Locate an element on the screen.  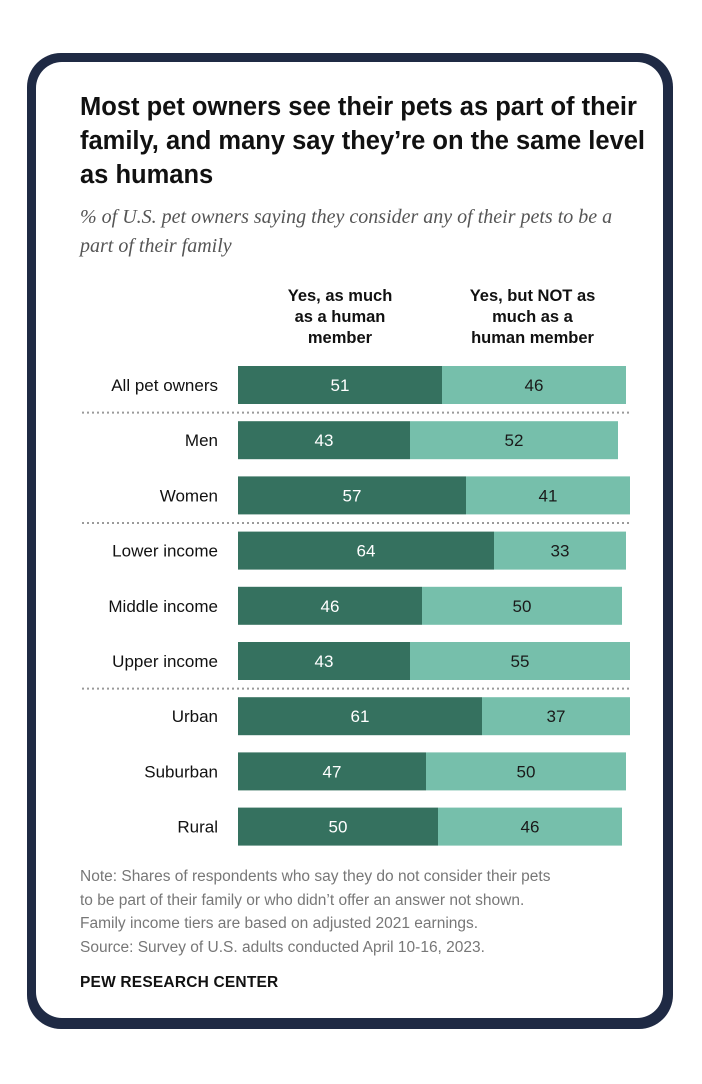
bar-series-1-upper-income is located at coordinates (324, 661).